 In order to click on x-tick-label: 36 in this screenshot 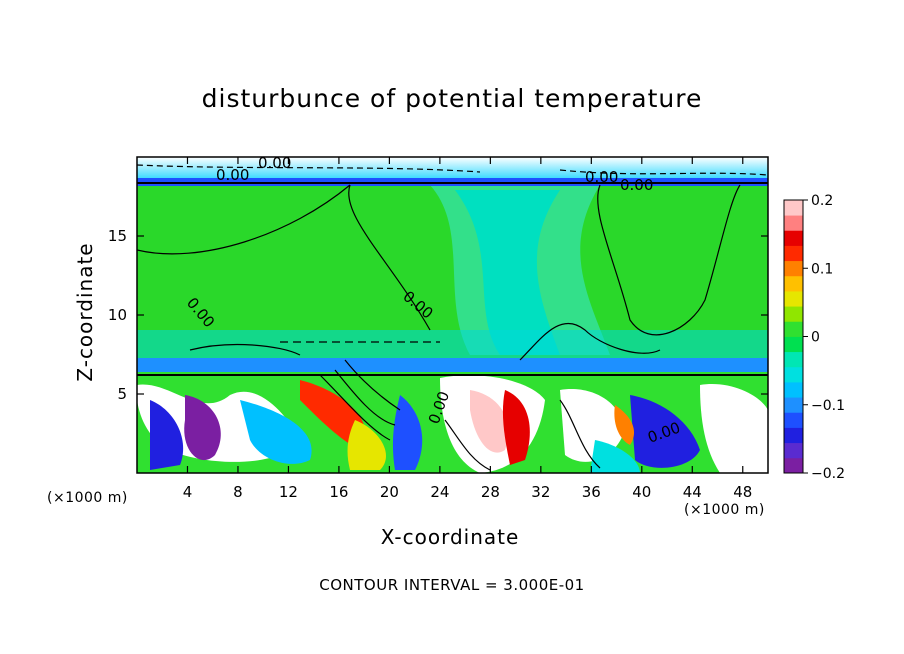, I will do `click(591, 492)`.